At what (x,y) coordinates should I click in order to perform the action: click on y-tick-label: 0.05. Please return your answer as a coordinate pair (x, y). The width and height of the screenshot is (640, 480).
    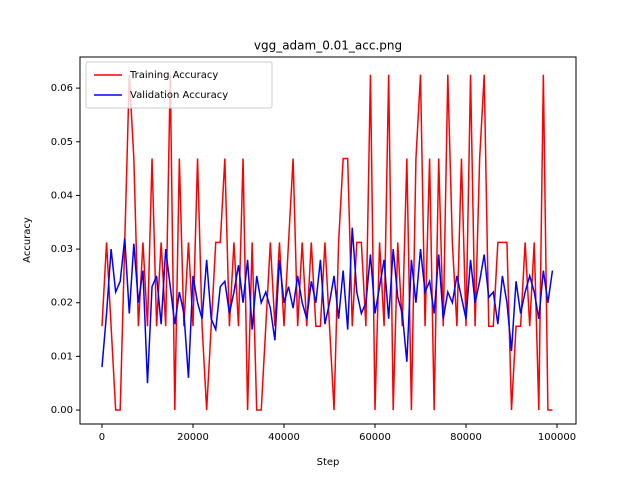
    Looking at the image, I should click on (62, 142).